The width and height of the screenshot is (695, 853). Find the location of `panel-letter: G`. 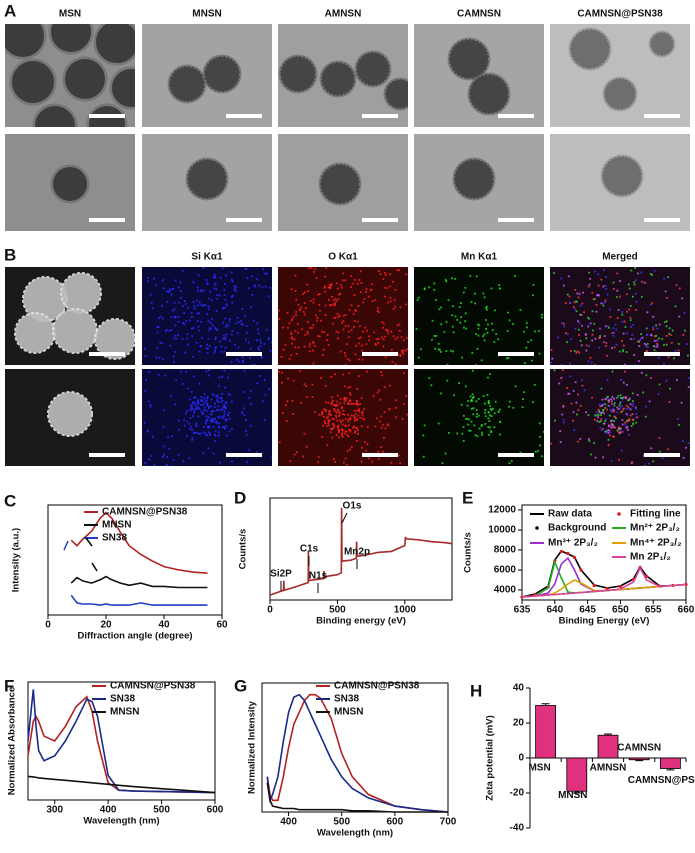

panel-letter: G is located at coordinates (240, 685).